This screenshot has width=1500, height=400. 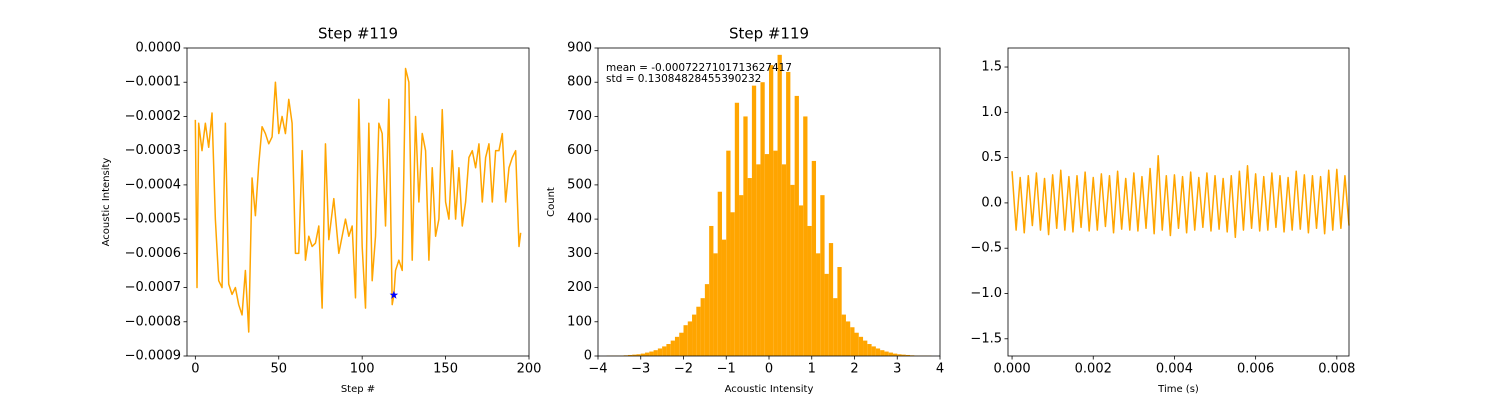 What do you see at coordinates (153, 184) in the screenshot?
I see `y-tick-label: −0.0004` at bounding box center [153, 184].